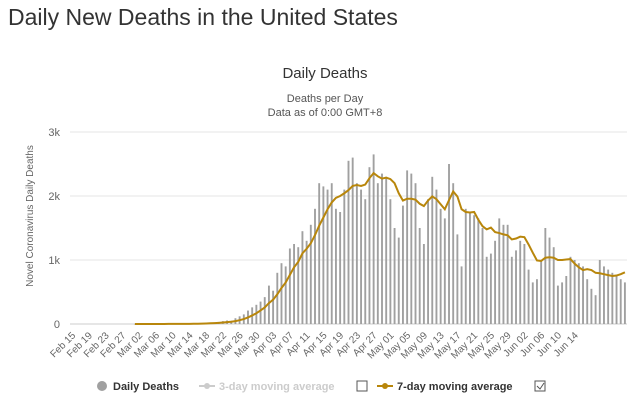 This screenshot has width=640, height=406. Describe the element at coordinates (445, 387) in the screenshot. I see `legend-item-7-day-average: 7-day moving average` at that location.